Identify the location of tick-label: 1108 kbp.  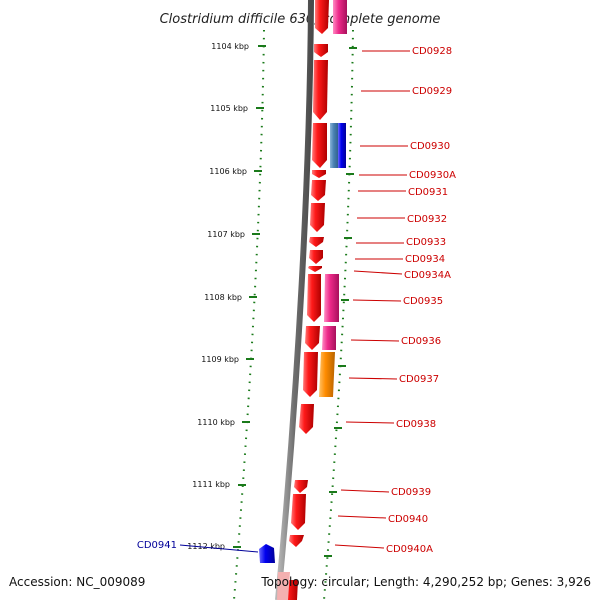
(223, 297).